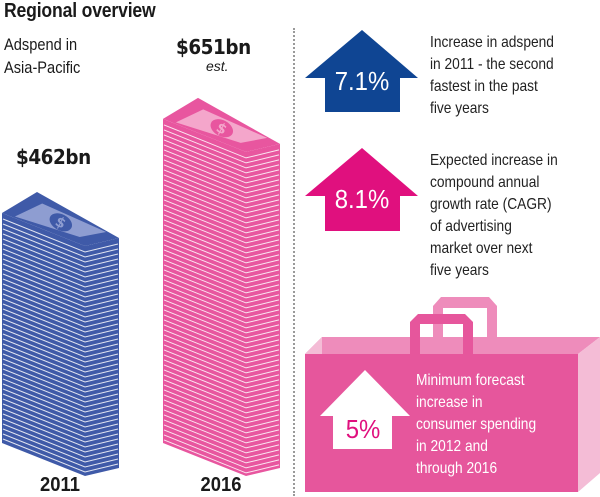 The width and height of the screenshot is (600, 497). What do you see at coordinates (60, 485) in the screenshot?
I see `year-label-2011: 2011` at bounding box center [60, 485].